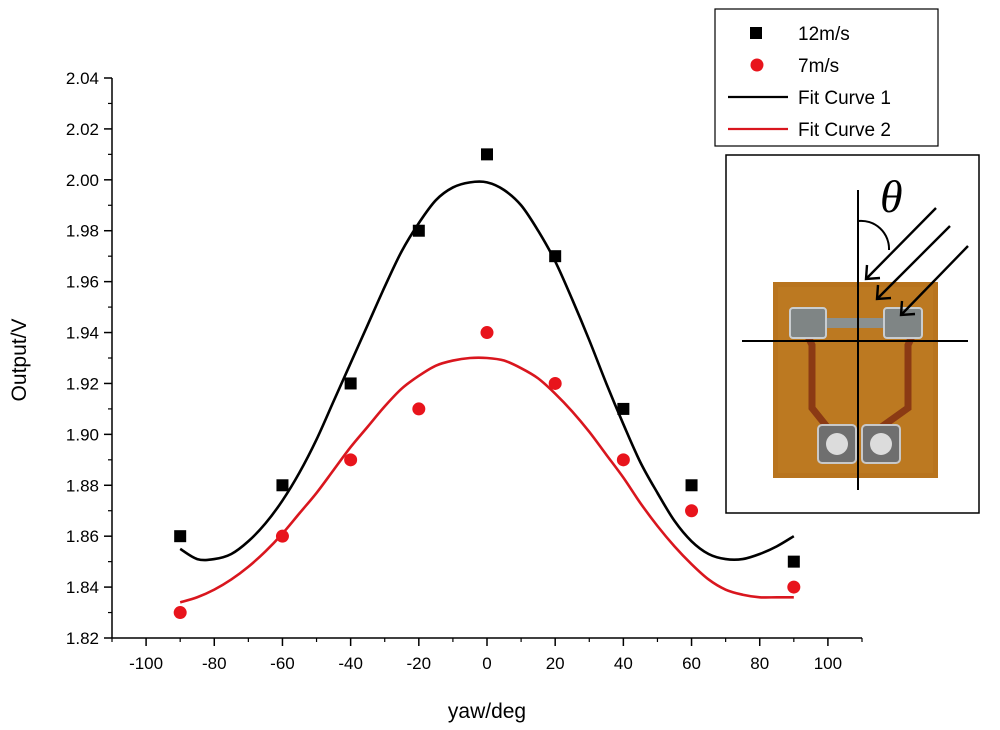 The image size is (1000, 730). What do you see at coordinates (82, 536) in the screenshot?
I see `y-tick-label: 1.86` at bounding box center [82, 536].